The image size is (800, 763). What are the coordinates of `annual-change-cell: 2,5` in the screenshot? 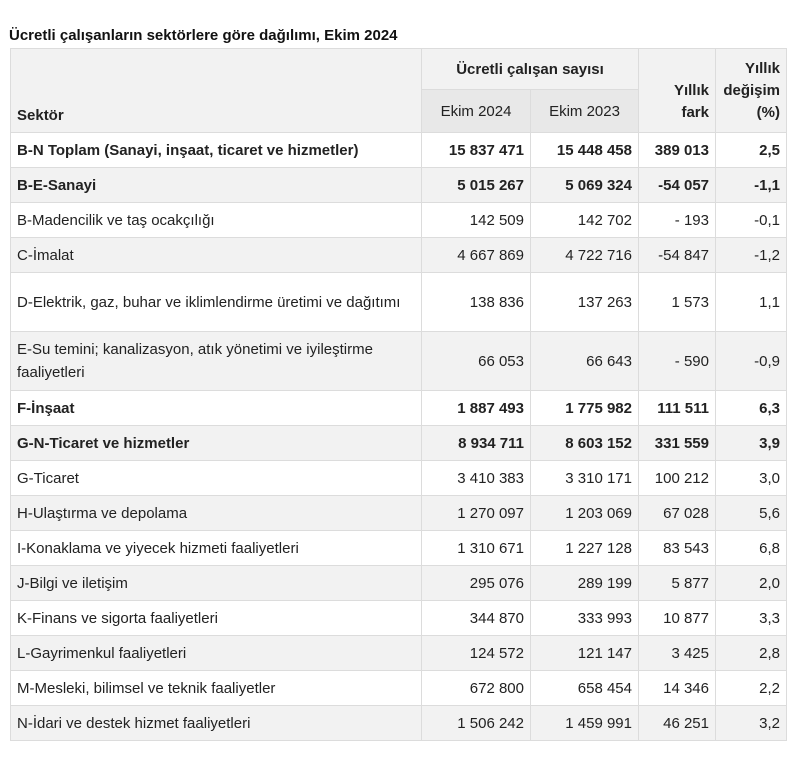 It's located at (751, 150).